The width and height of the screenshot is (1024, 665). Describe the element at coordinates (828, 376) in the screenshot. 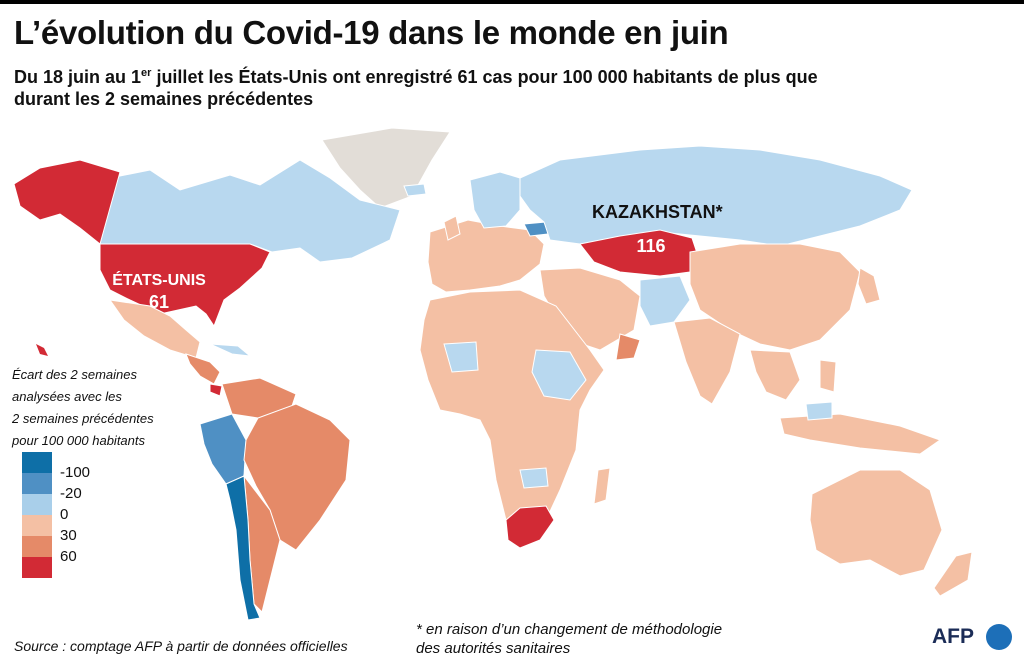

I see `philippines` at that location.